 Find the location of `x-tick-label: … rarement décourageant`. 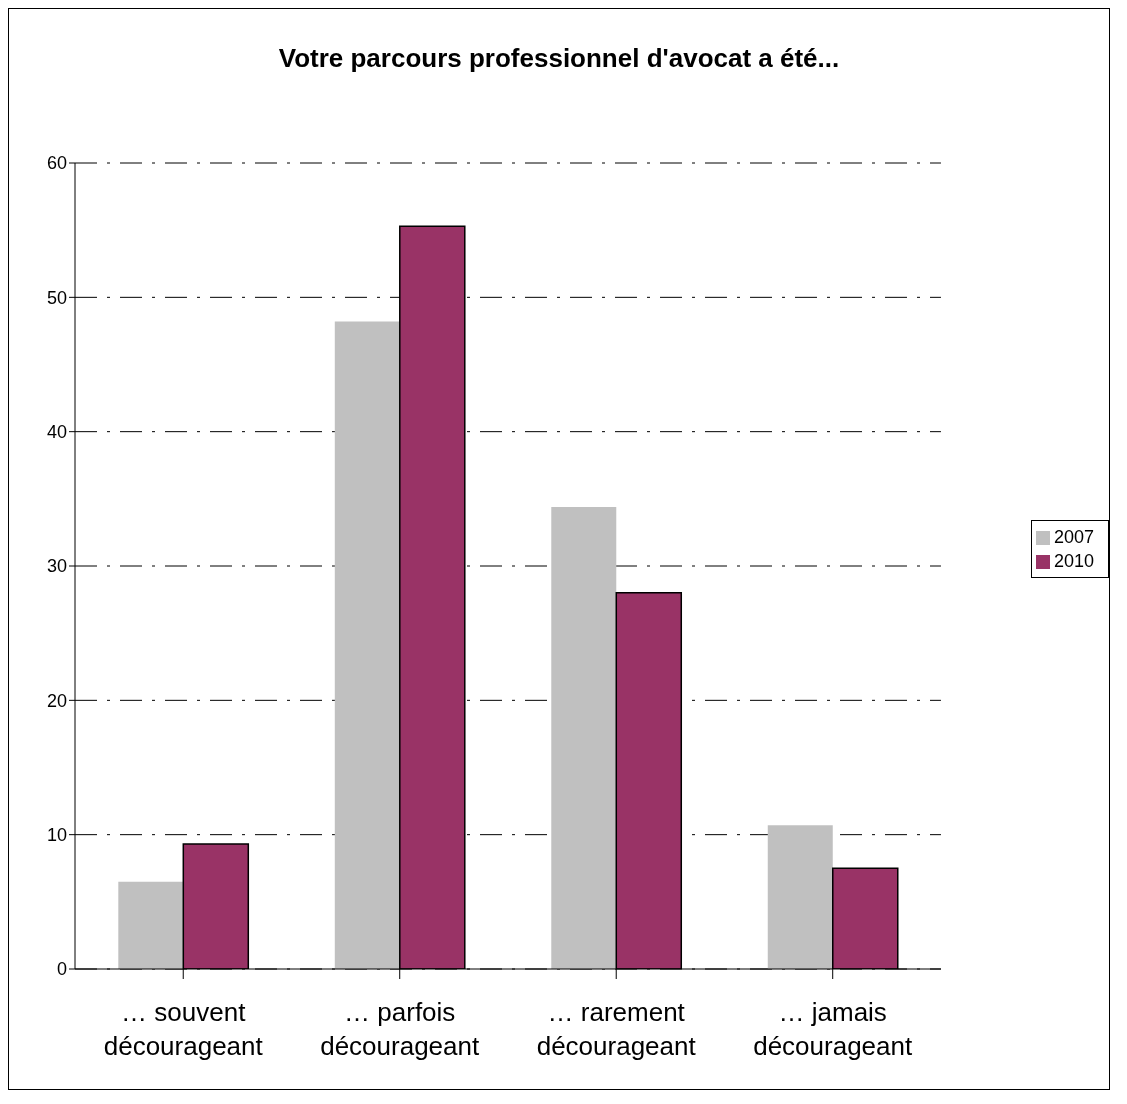

x-tick-label: … rarement décourageant is located at coordinates (616, 1029).